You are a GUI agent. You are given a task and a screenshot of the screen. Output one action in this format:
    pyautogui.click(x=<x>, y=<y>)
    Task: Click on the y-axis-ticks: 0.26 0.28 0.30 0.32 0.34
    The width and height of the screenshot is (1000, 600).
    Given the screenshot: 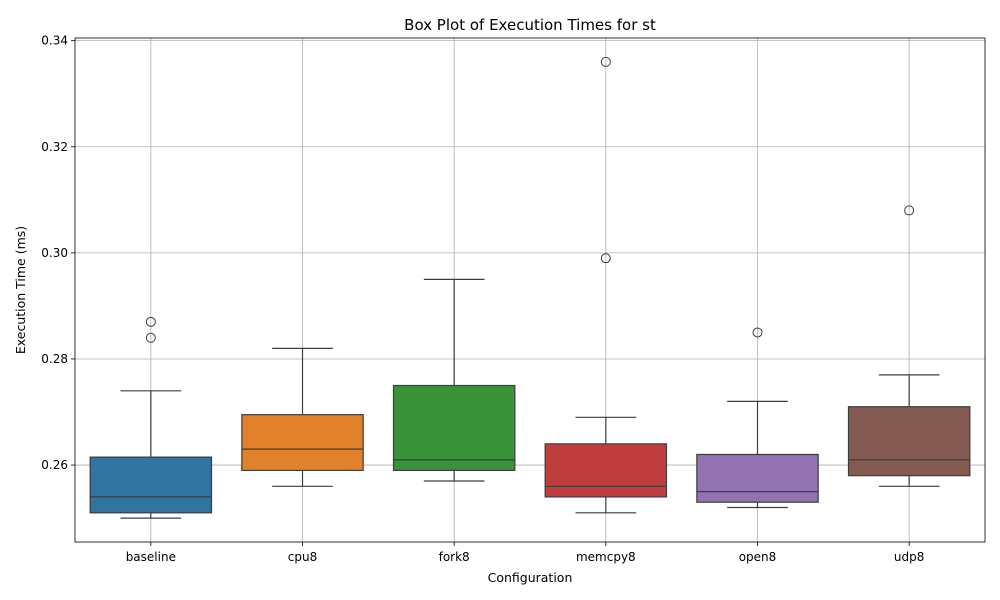 What is the action you would take?
    pyautogui.click(x=58, y=253)
    